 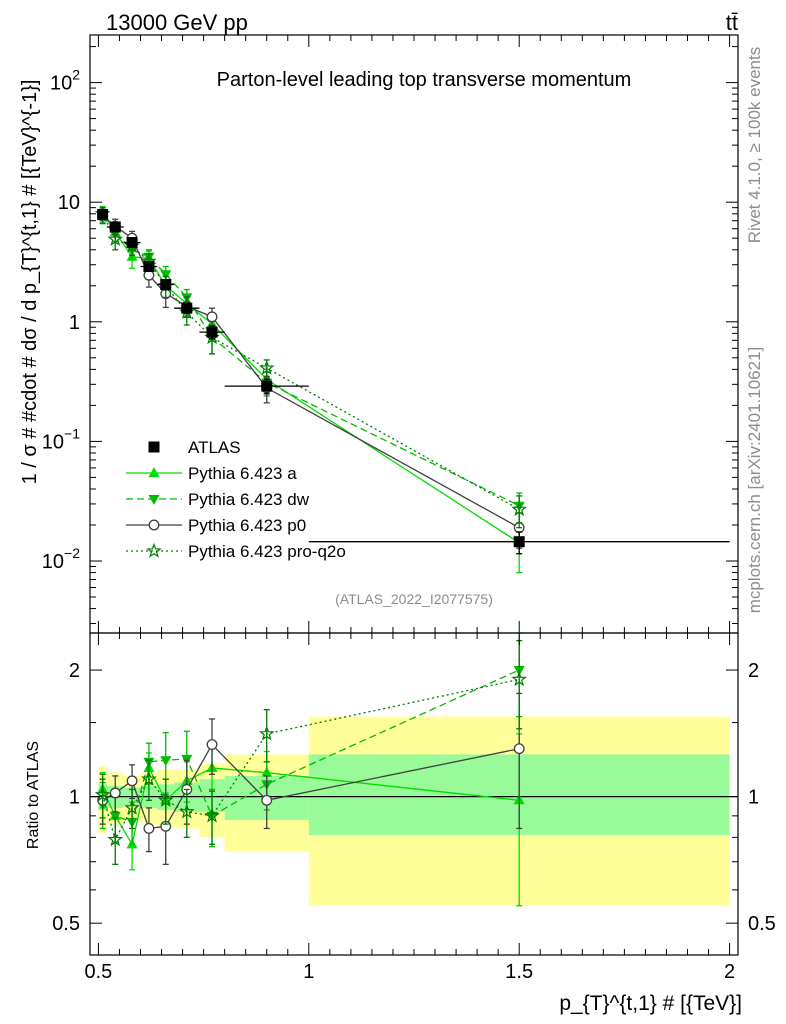 I want to click on ratio-y-tick-label-right: 1, so click(x=753, y=798).